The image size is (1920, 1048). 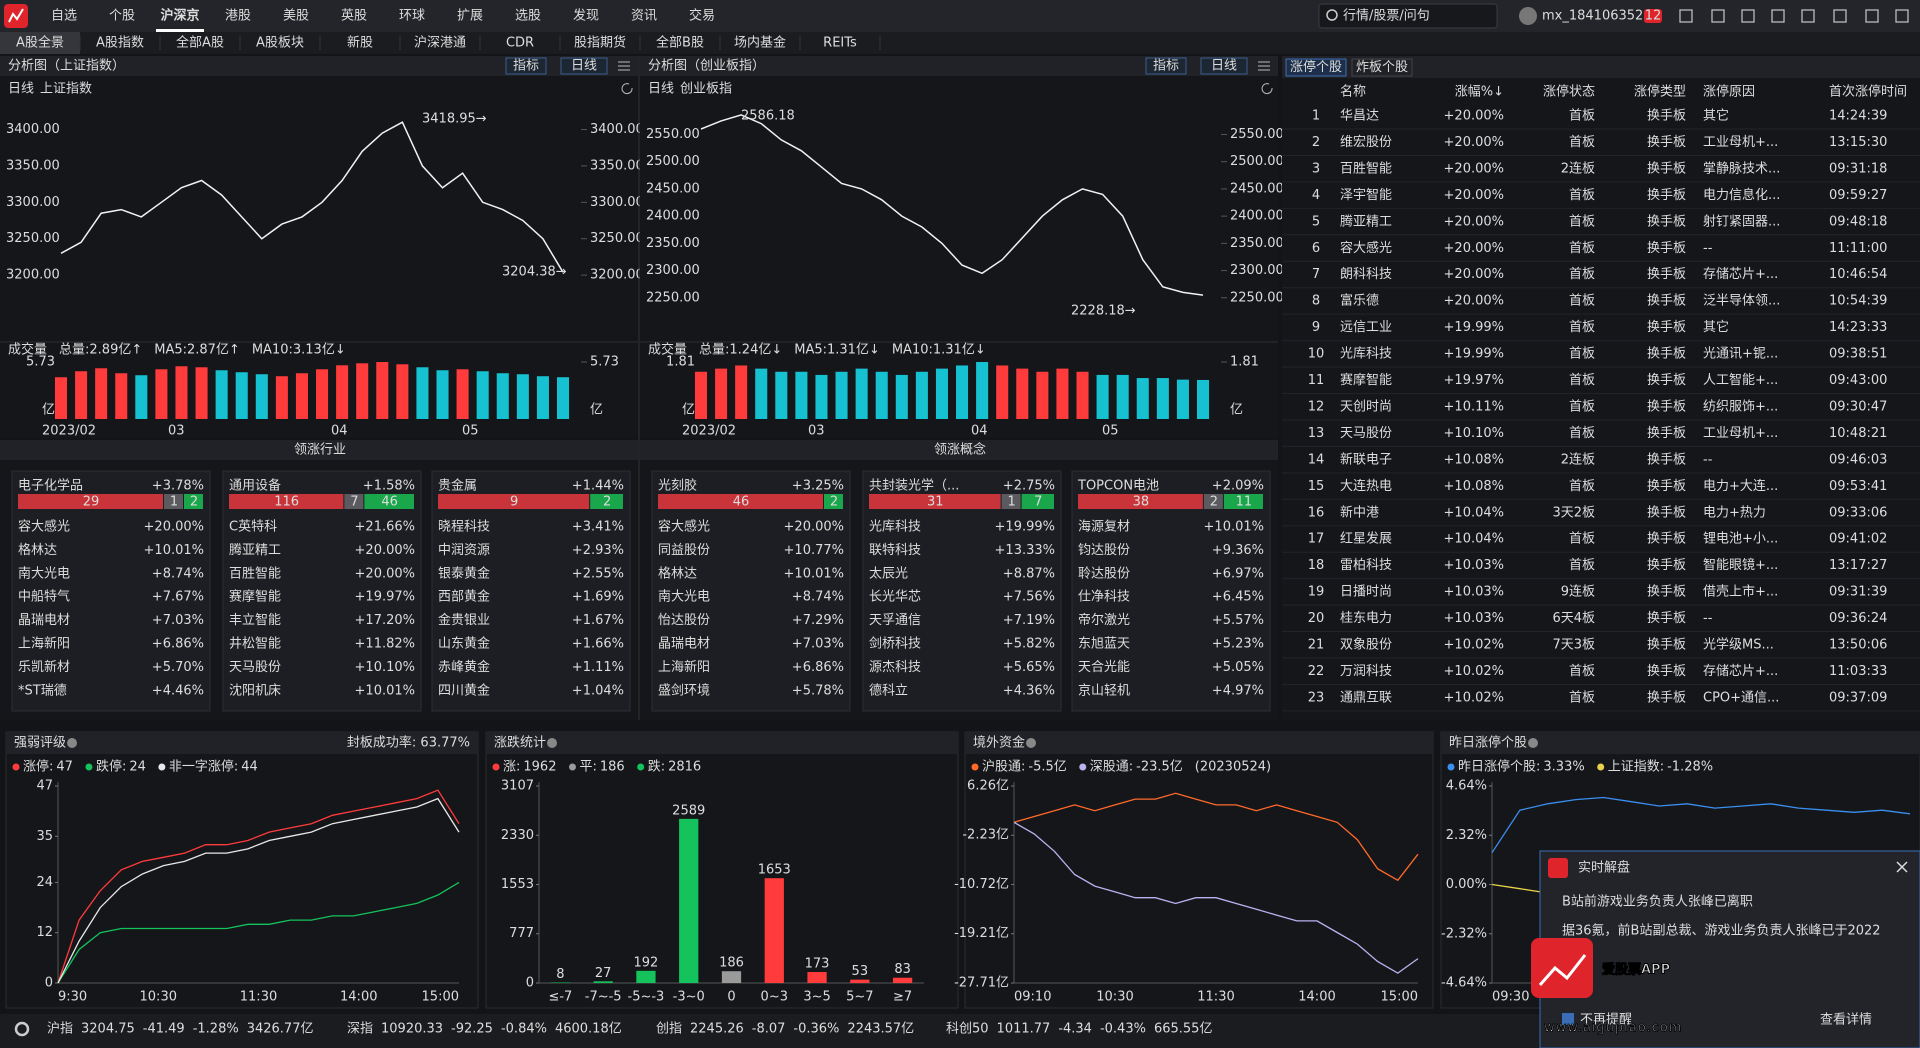 I want to click on nav-item: 自选, so click(x=64, y=16).